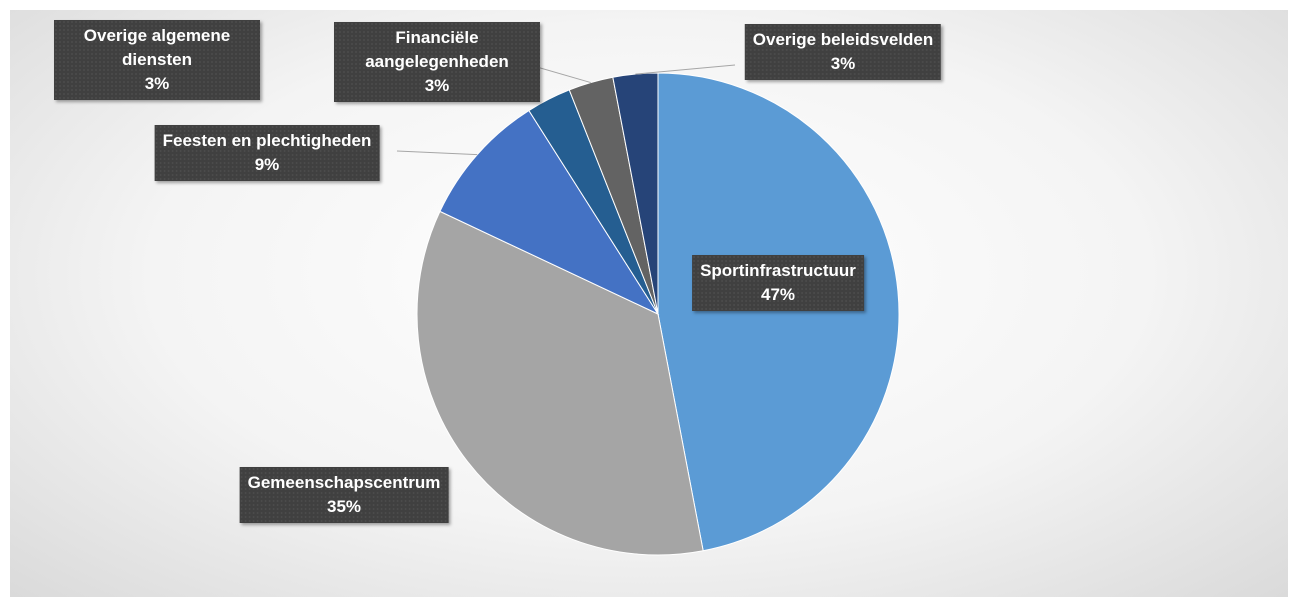  Describe the element at coordinates (843, 52) in the screenshot. I see `data-label: Overige beleidsvelden 3%` at that location.